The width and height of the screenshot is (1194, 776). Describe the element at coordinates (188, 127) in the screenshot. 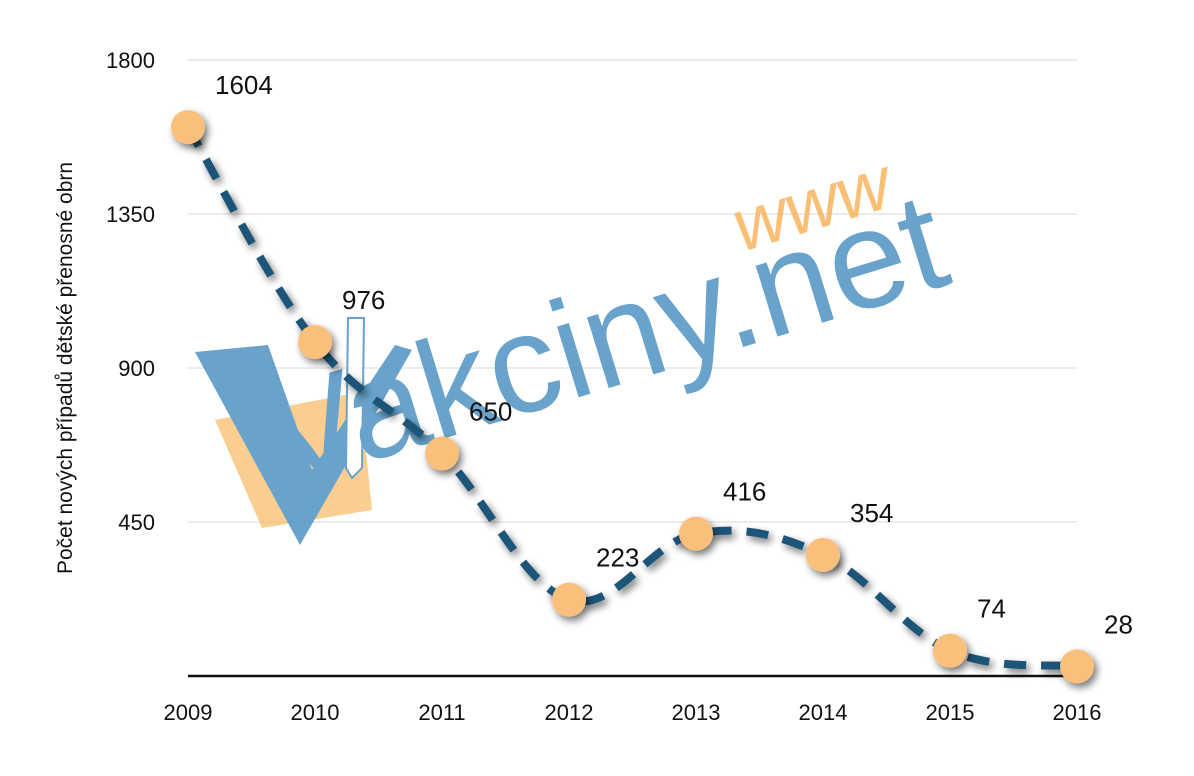

I see `data-point-2009` at that location.